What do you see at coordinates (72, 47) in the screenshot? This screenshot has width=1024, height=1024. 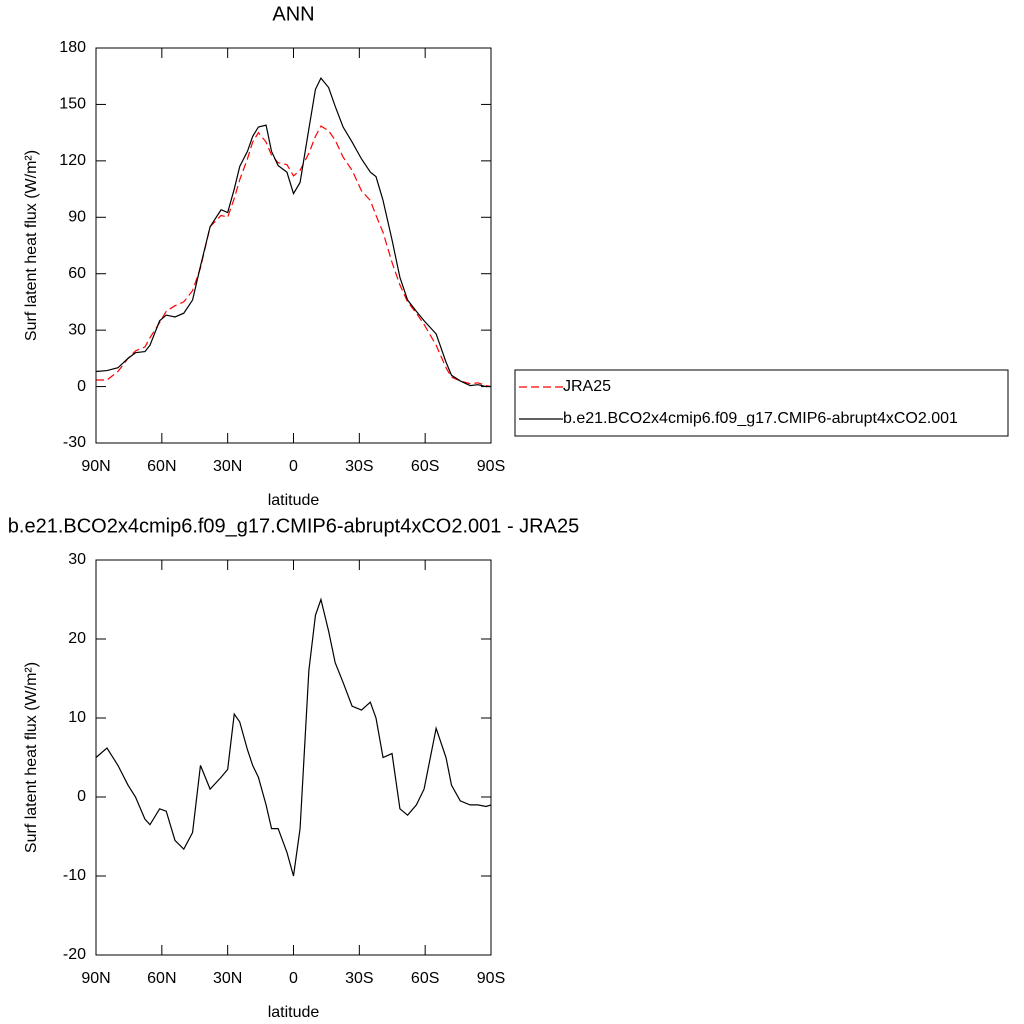 I see `y-tick-label: 180` at bounding box center [72, 47].